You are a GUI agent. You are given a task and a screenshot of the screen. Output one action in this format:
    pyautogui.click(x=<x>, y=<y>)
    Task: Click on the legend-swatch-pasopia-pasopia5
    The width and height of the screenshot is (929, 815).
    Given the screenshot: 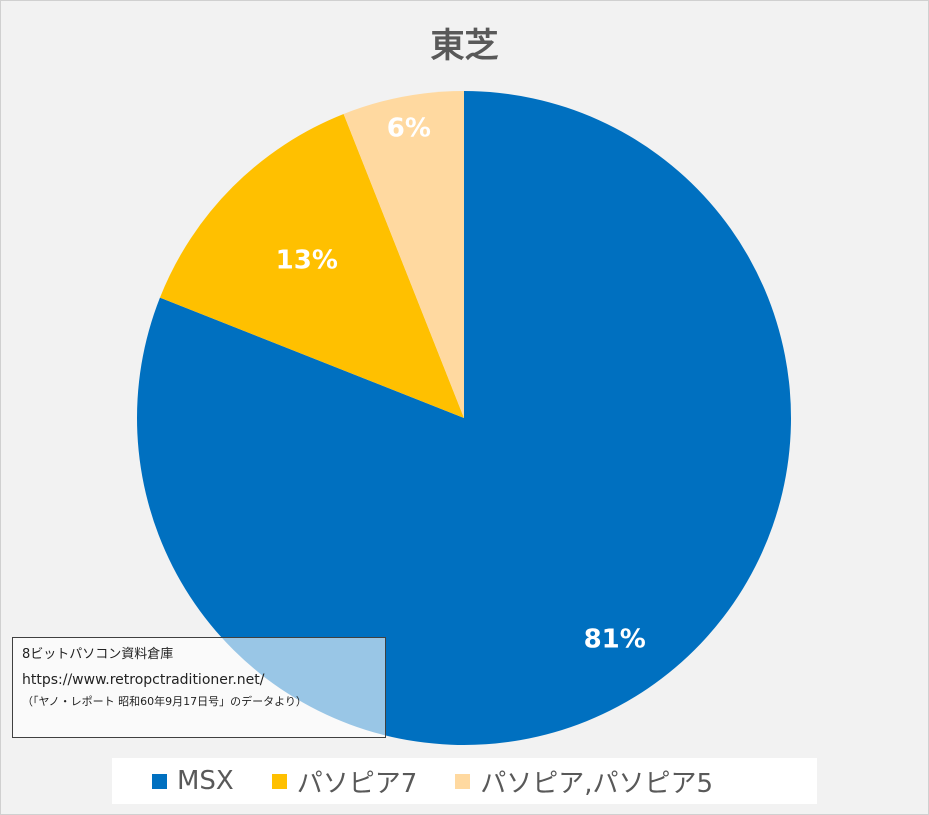 What is the action you would take?
    pyautogui.click(x=463, y=781)
    